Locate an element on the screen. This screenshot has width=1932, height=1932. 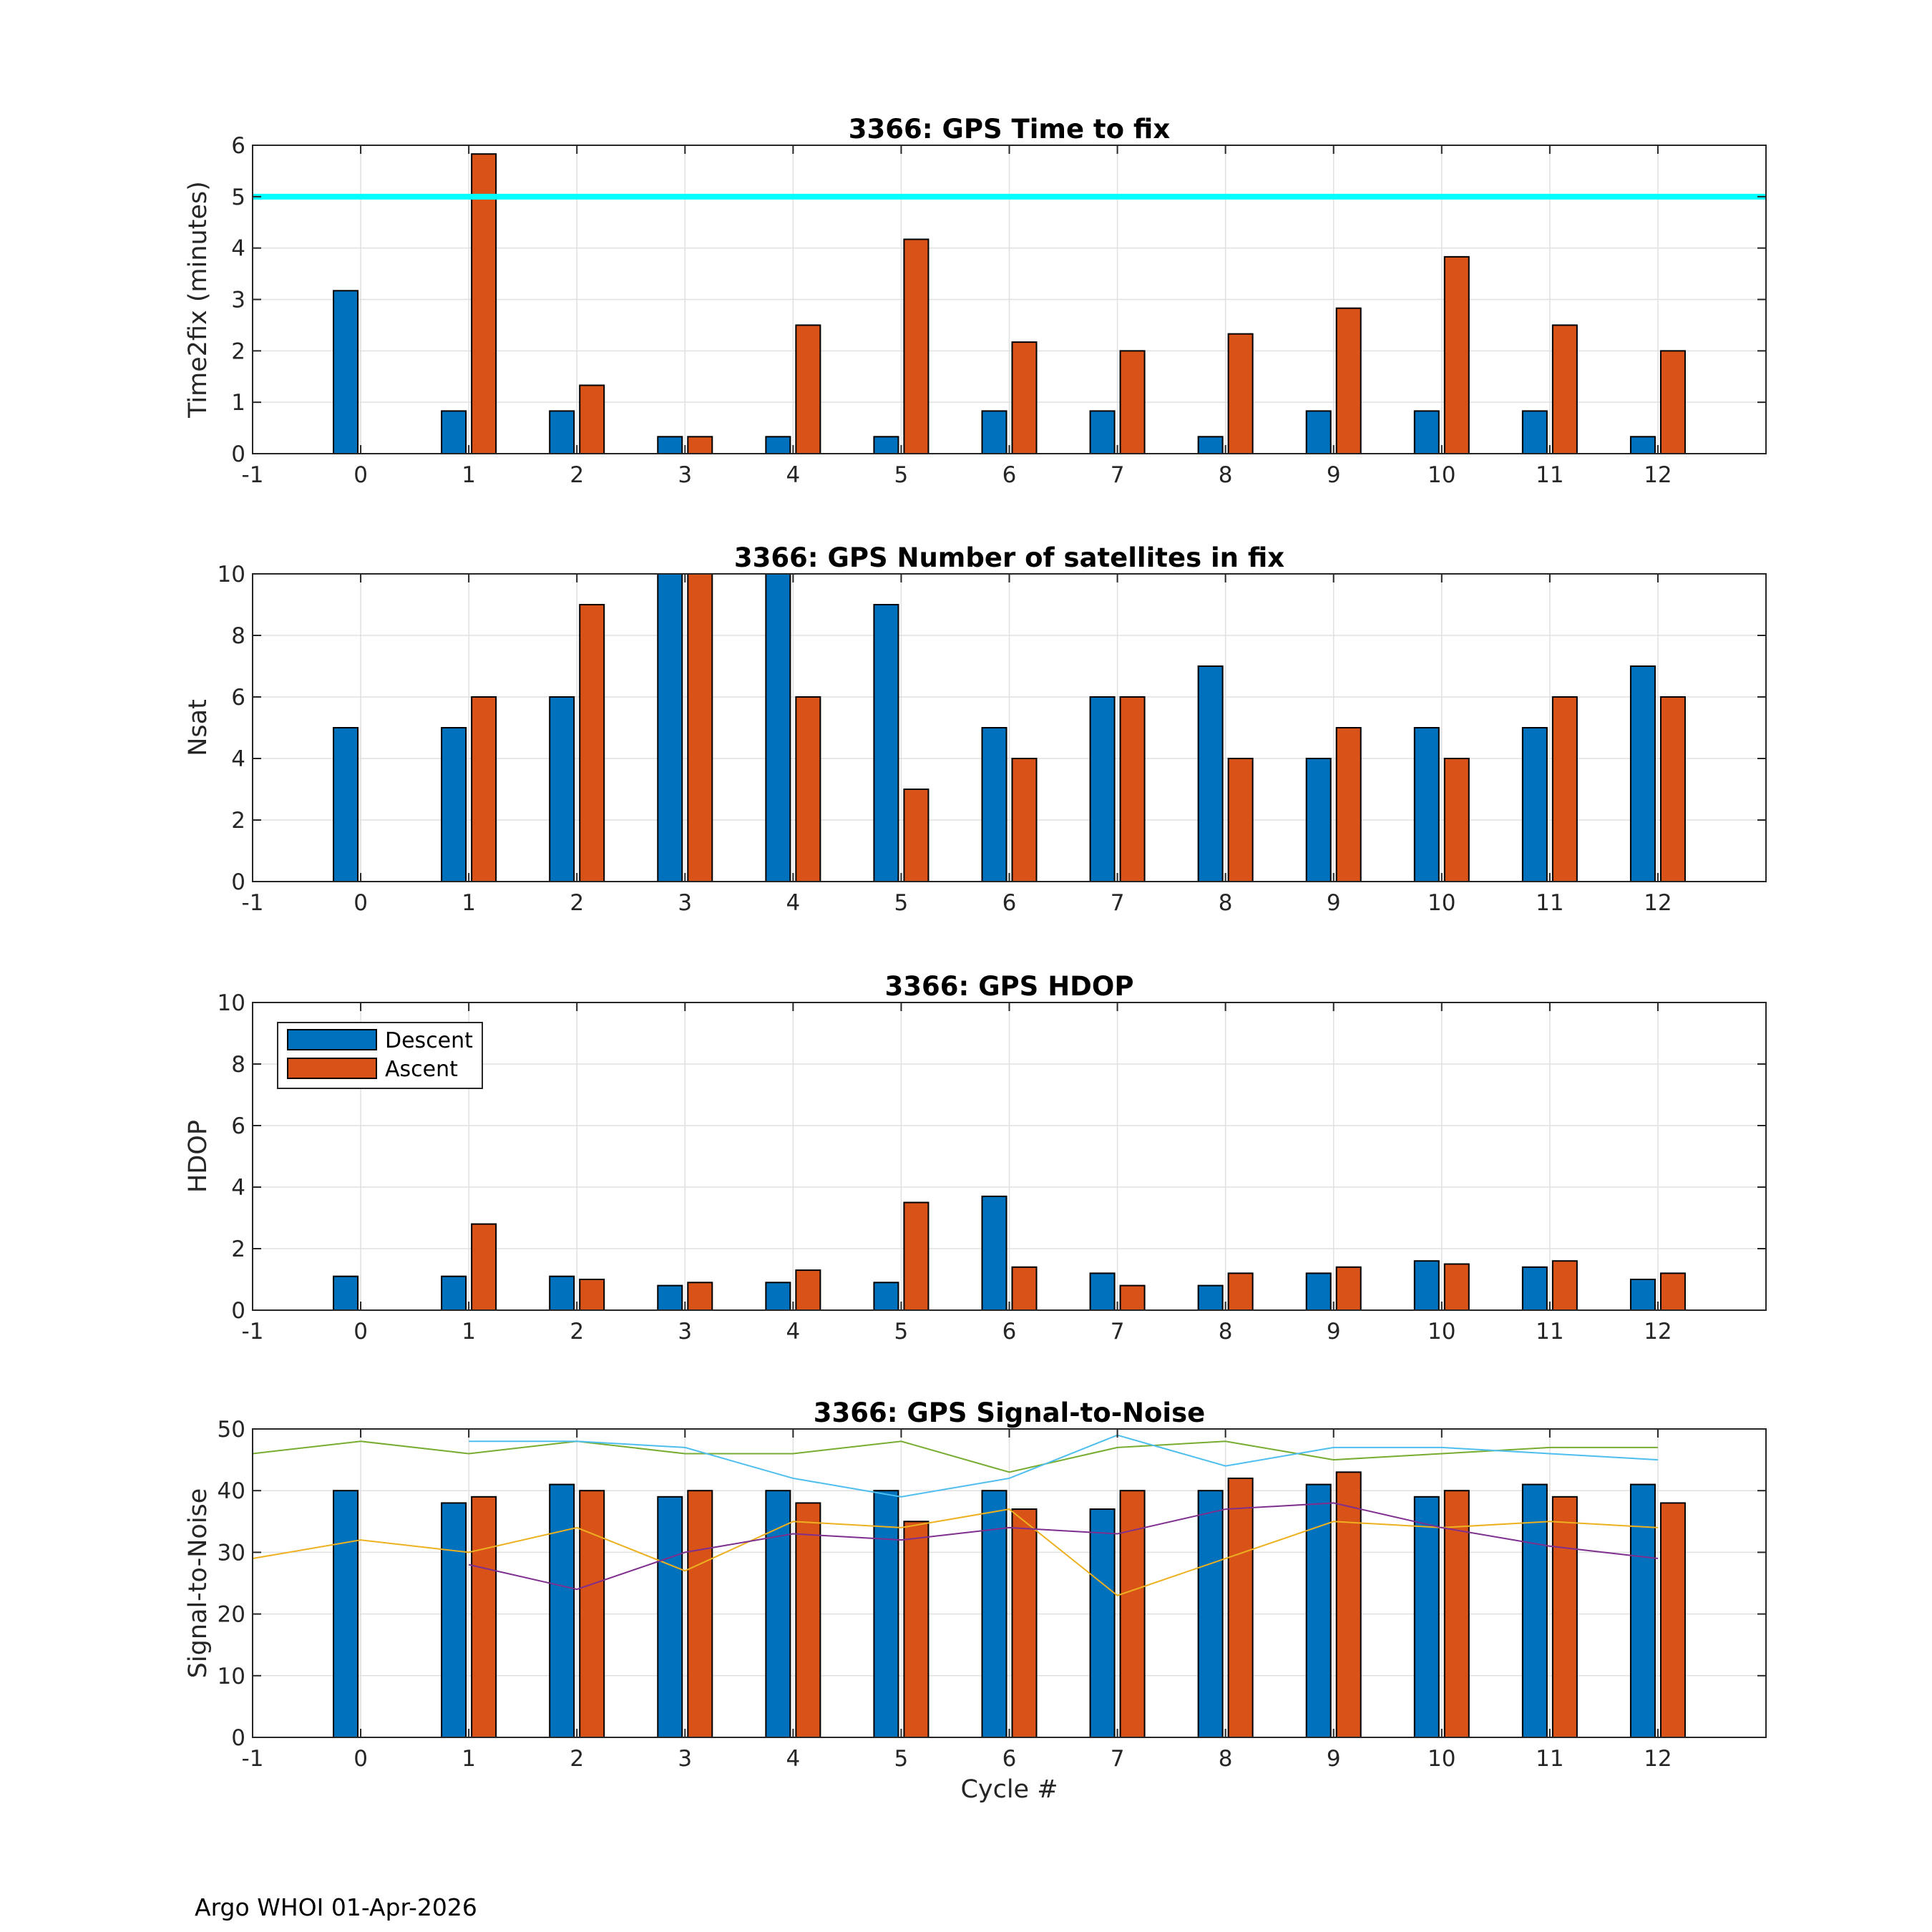
chart-title: 3366: GPS Number of satellites in fix is located at coordinates (1009, 557).